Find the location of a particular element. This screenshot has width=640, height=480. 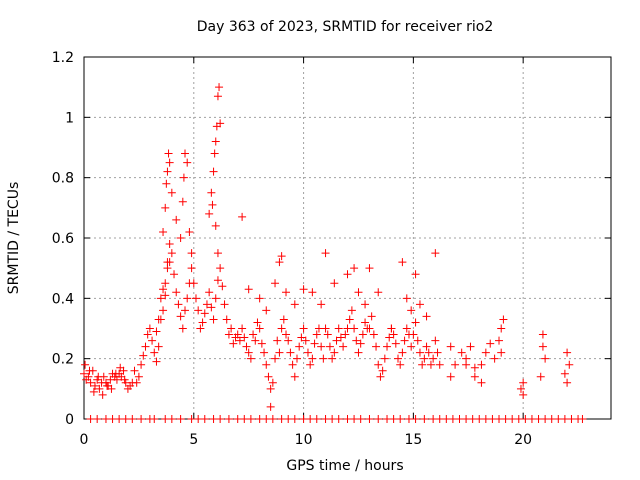

y-tick-label: 1.2 is located at coordinates (63, 58).